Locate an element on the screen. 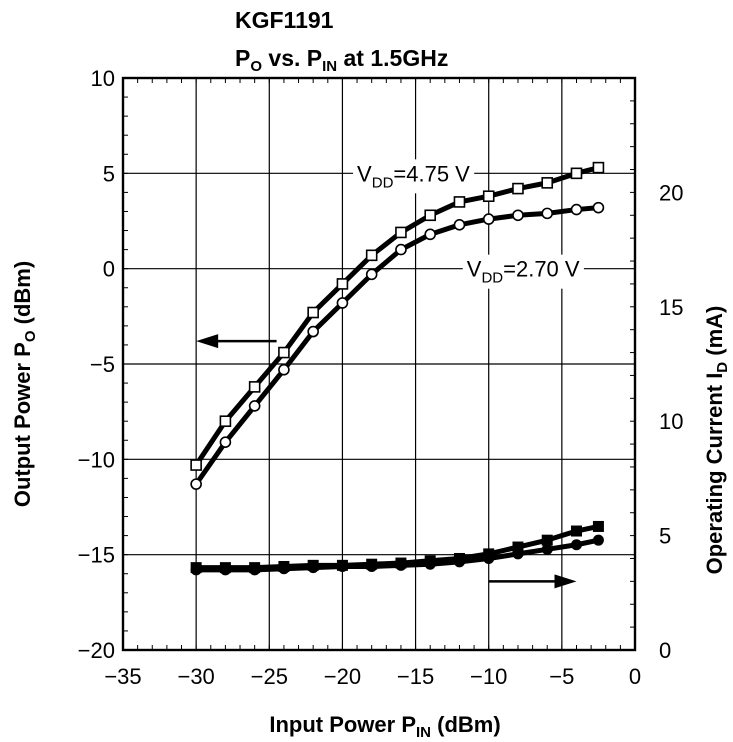 This screenshot has width=733, height=742. y-axis-title-sub: O is located at coordinates (30, 336).